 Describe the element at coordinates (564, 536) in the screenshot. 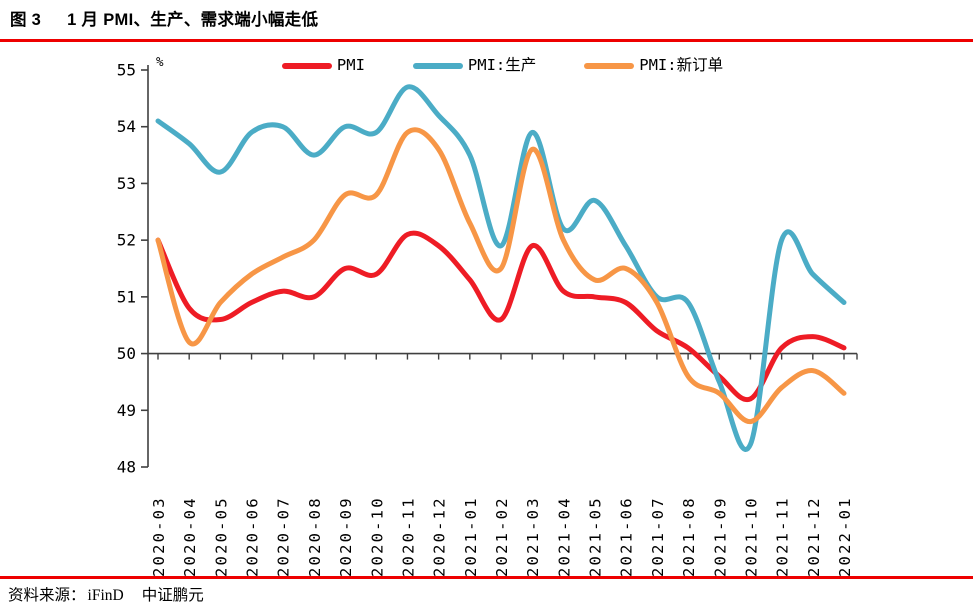

I see `x-tick-label-2021-04: 2021-04` at that location.